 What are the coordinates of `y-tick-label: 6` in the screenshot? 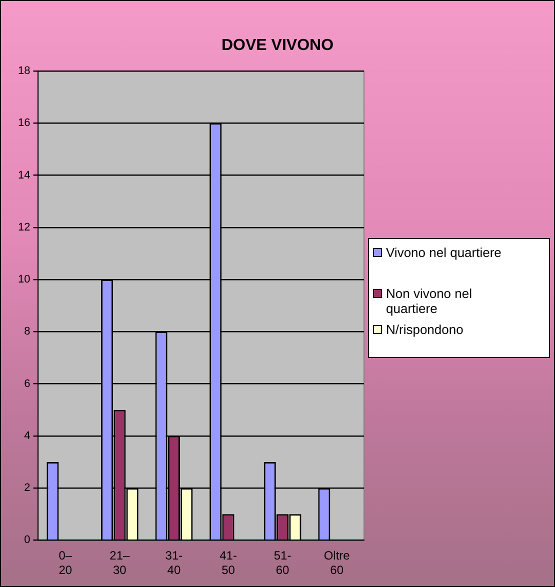 It's located at (27, 384).